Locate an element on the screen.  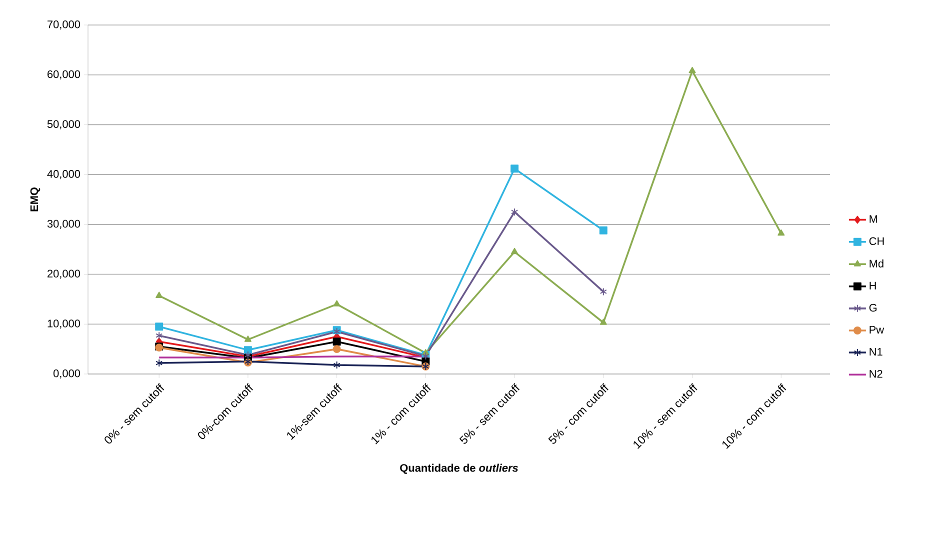
legend-label: CH is located at coordinates (876, 241).